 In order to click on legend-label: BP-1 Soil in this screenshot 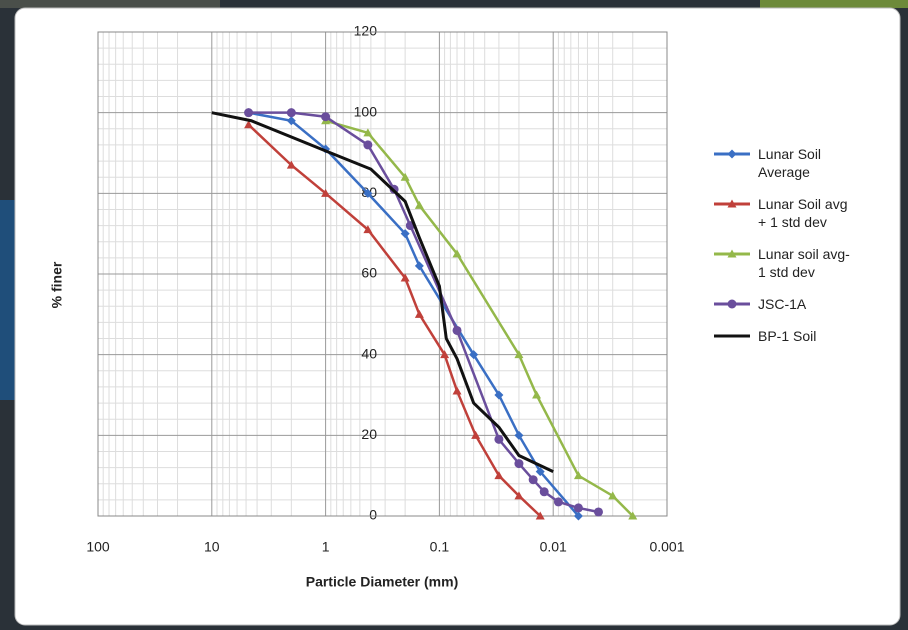, I will do `click(787, 336)`.